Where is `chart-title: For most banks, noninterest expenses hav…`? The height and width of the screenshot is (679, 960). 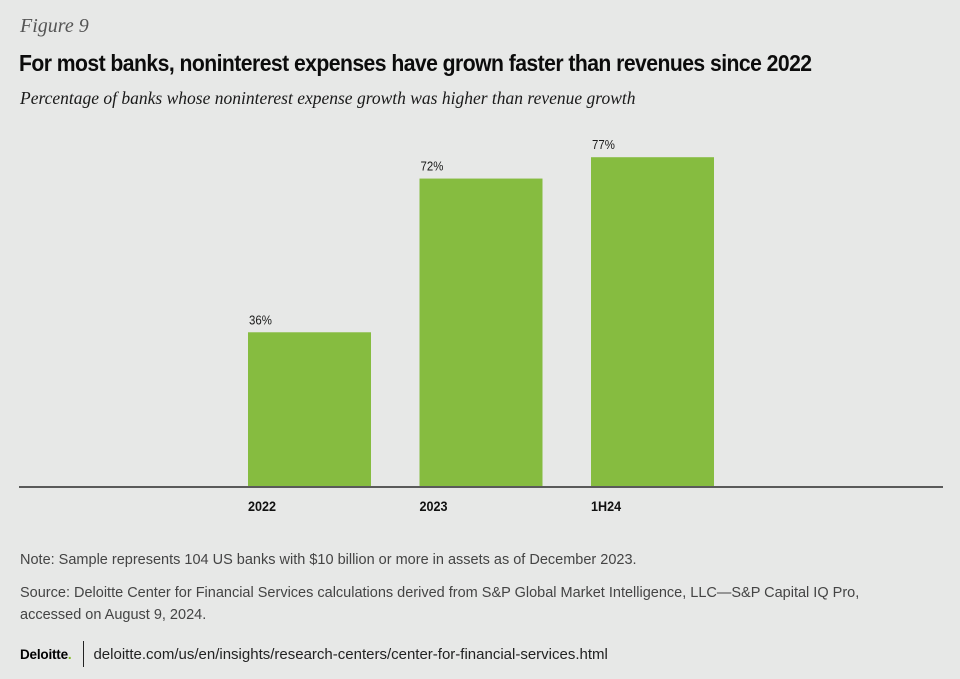 chart-title: For most banks, noninterest expenses hav… is located at coordinates (415, 63).